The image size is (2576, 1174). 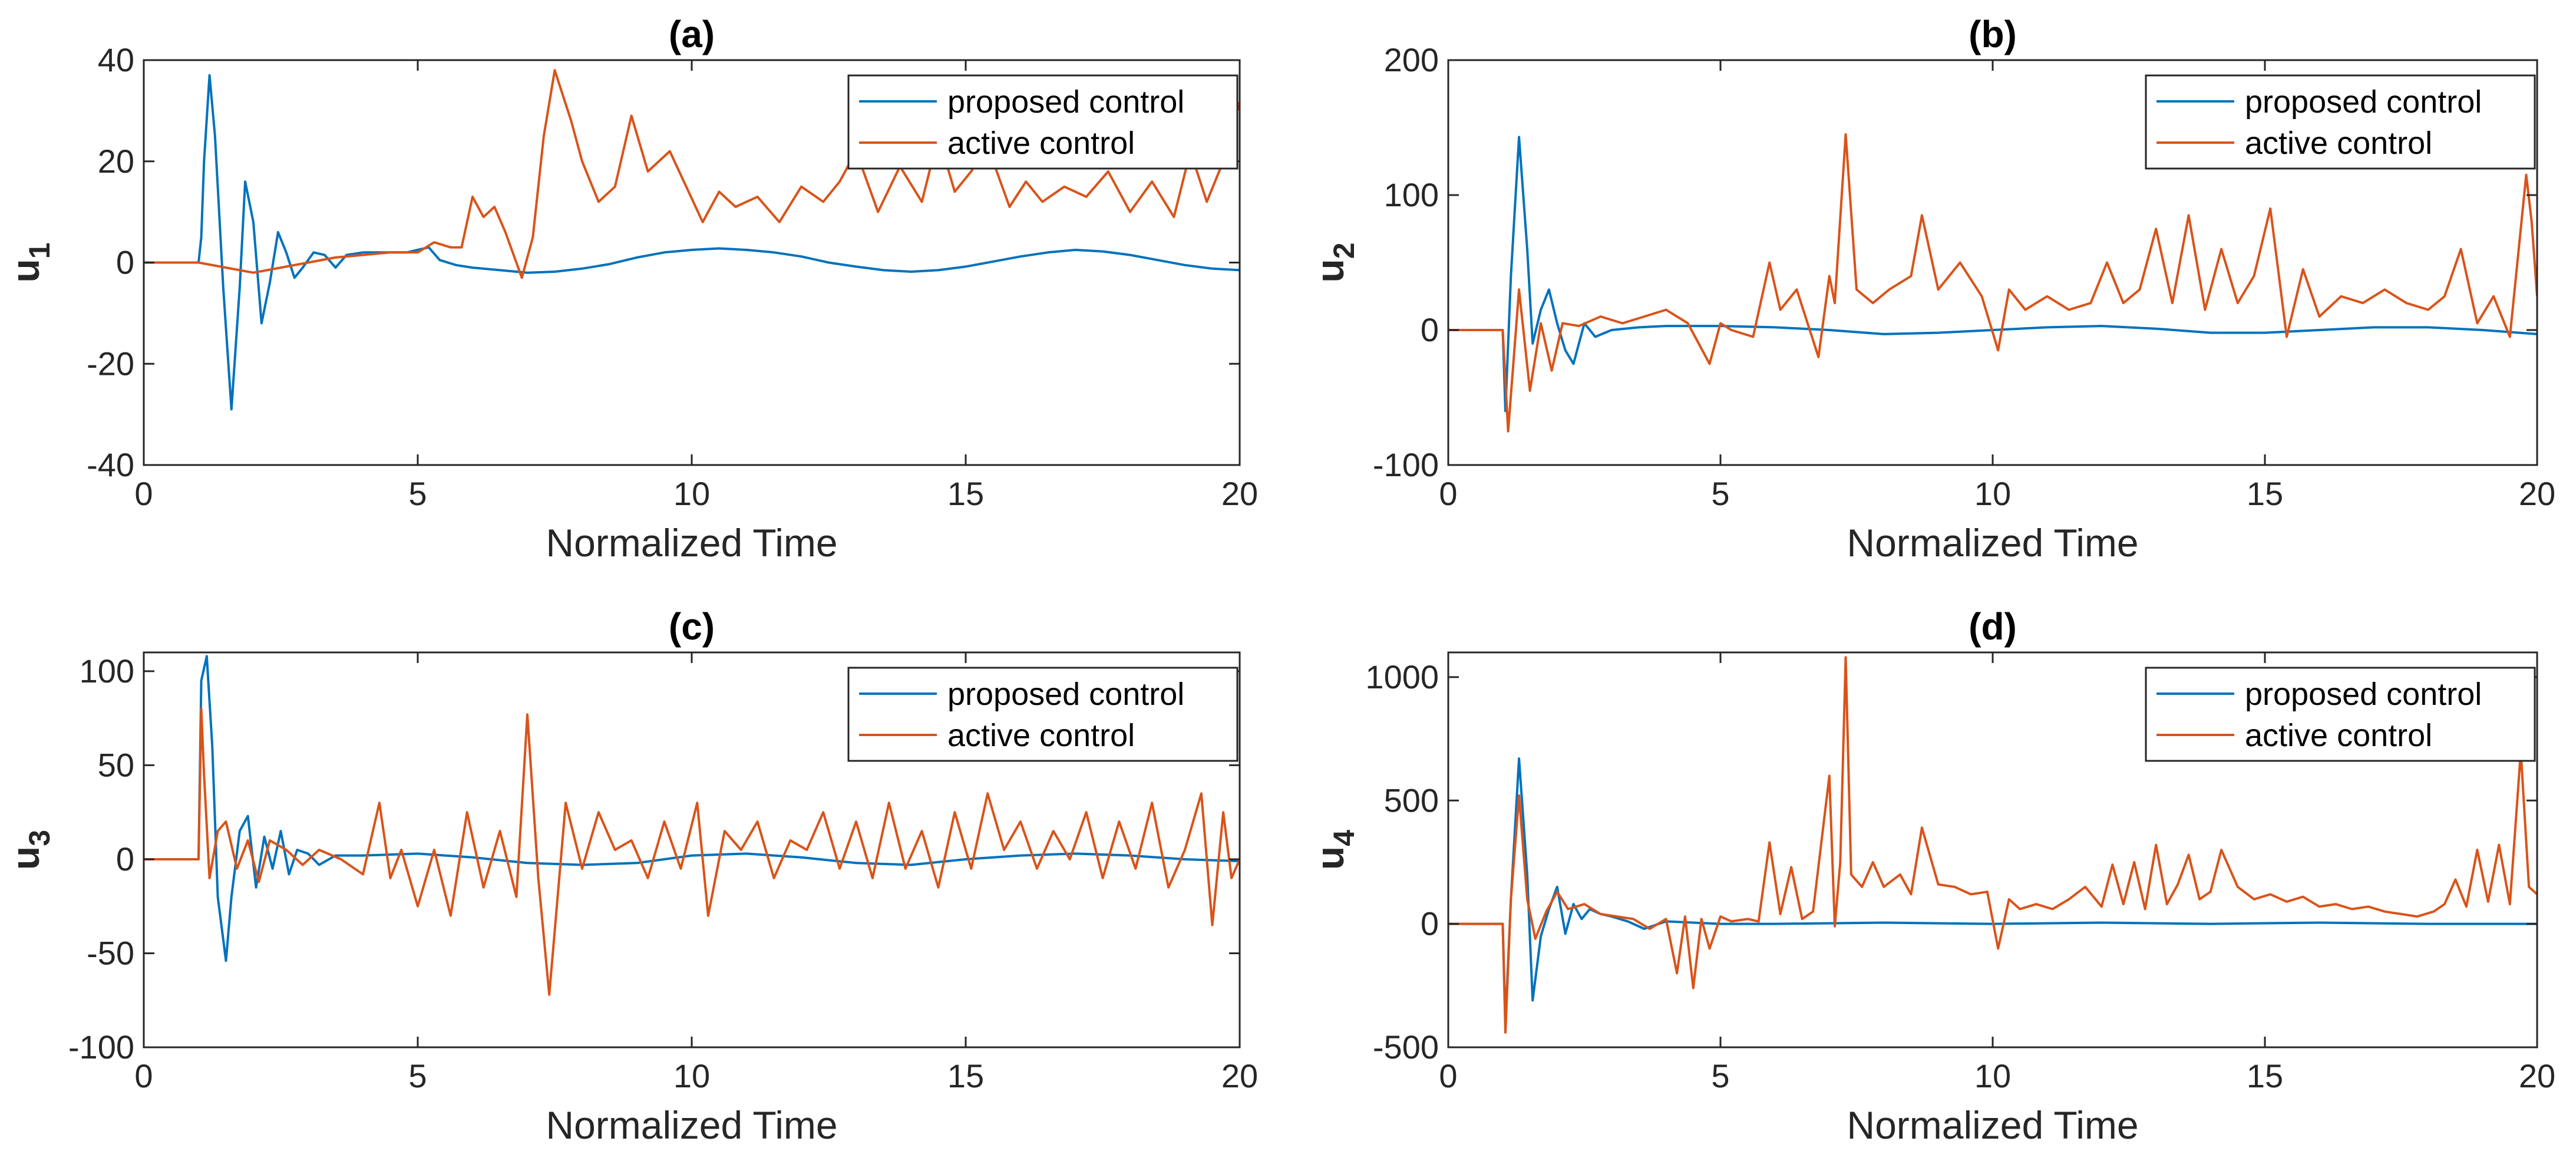 What do you see at coordinates (692, 851) in the screenshot?
I see `series-line-active-c` at bounding box center [692, 851].